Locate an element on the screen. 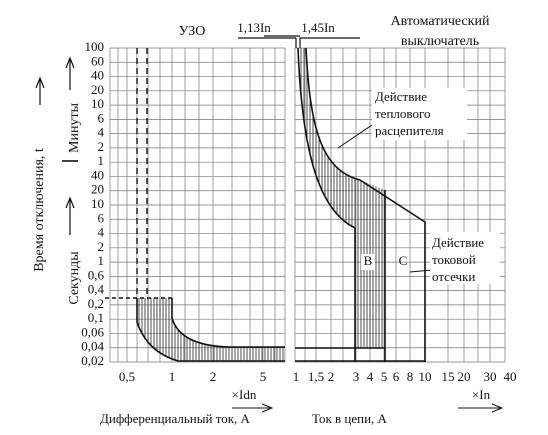  rcd-hatch is located at coordinates (211, 329).